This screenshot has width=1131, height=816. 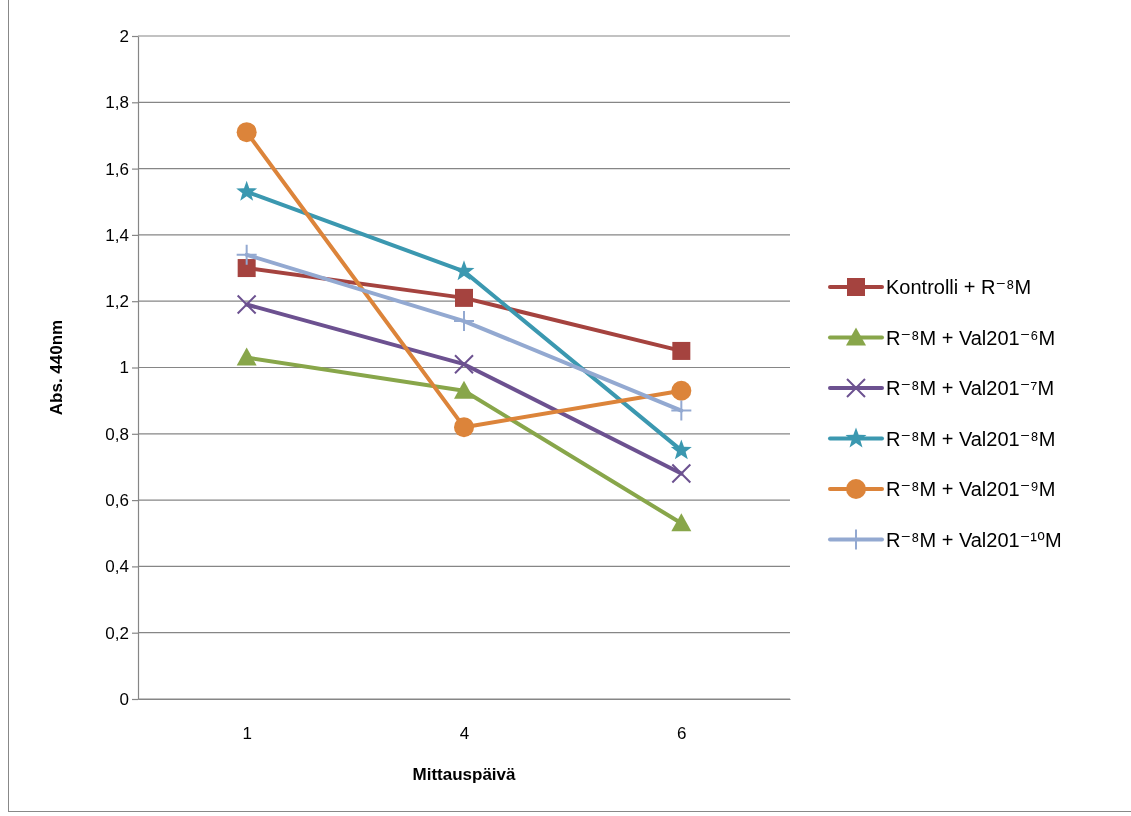 I want to click on y-tick-label: 0,4, so click(x=117, y=567).